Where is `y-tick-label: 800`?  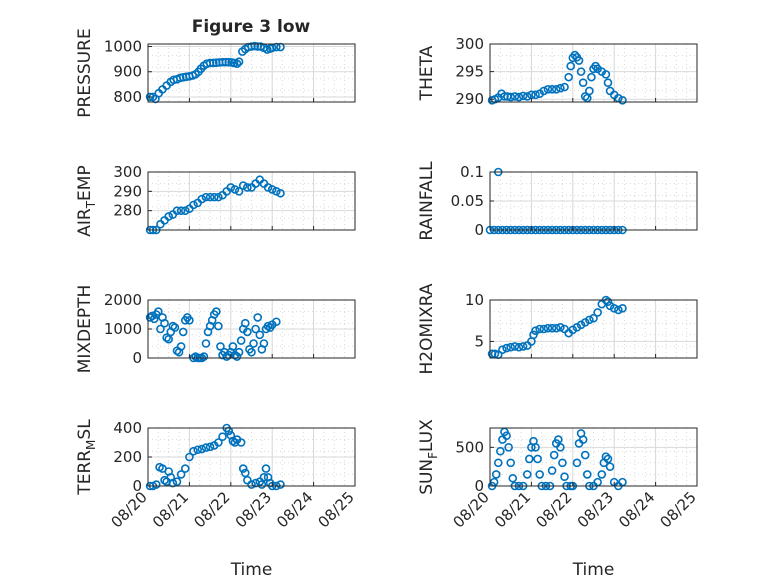
y-tick-label: 800 is located at coordinates (127, 97).